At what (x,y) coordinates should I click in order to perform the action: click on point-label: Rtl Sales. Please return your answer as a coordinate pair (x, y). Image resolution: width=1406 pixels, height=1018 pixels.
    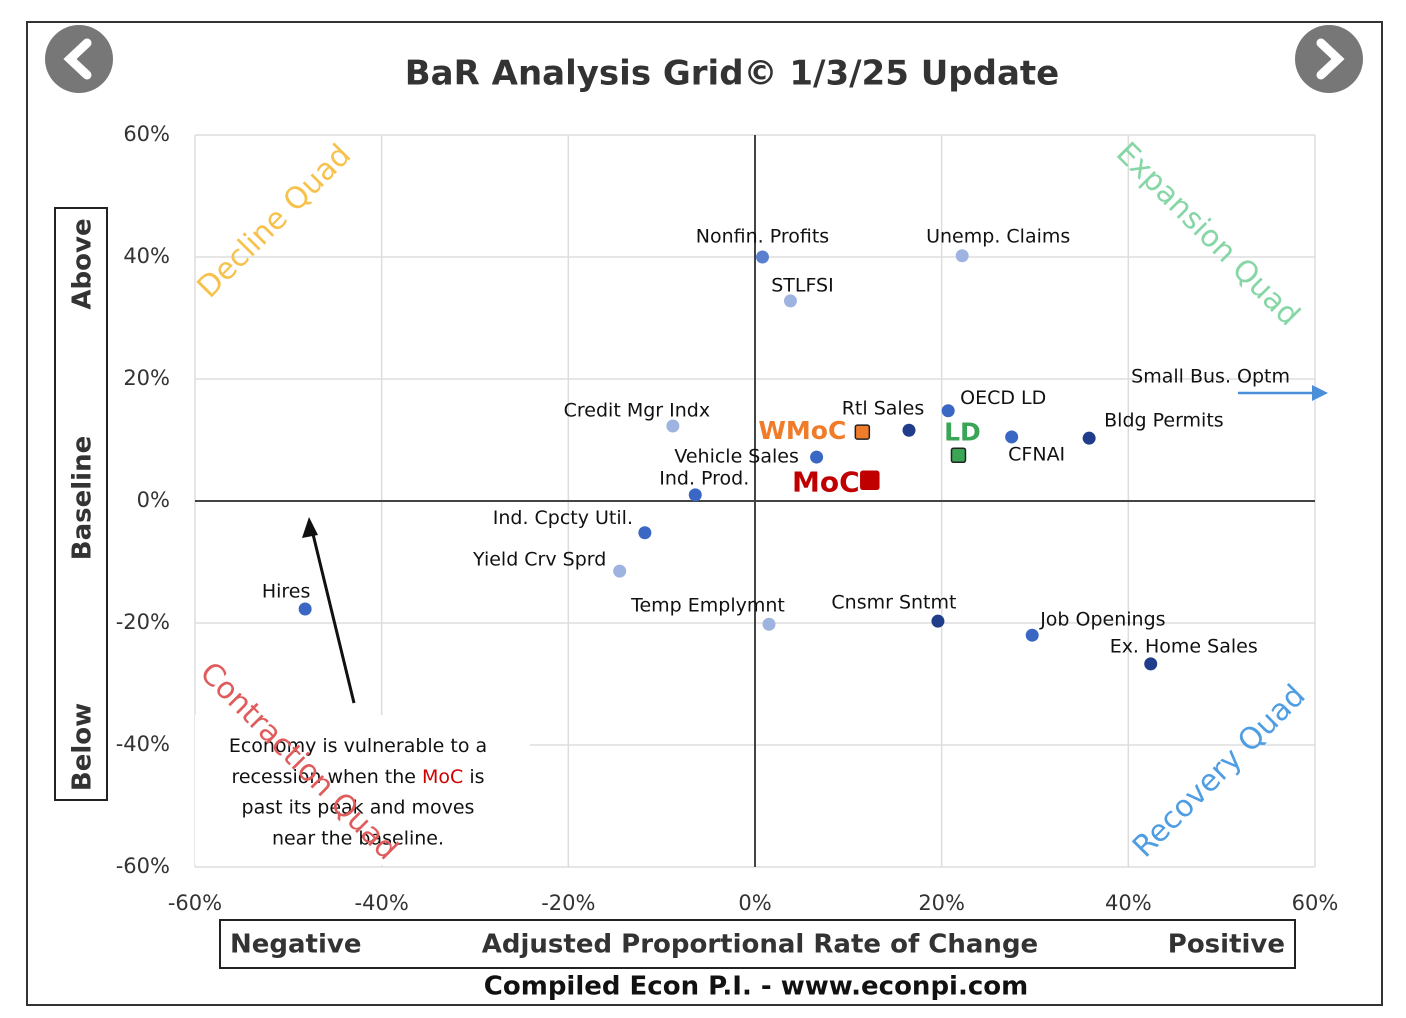
    Looking at the image, I should click on (883, 409).